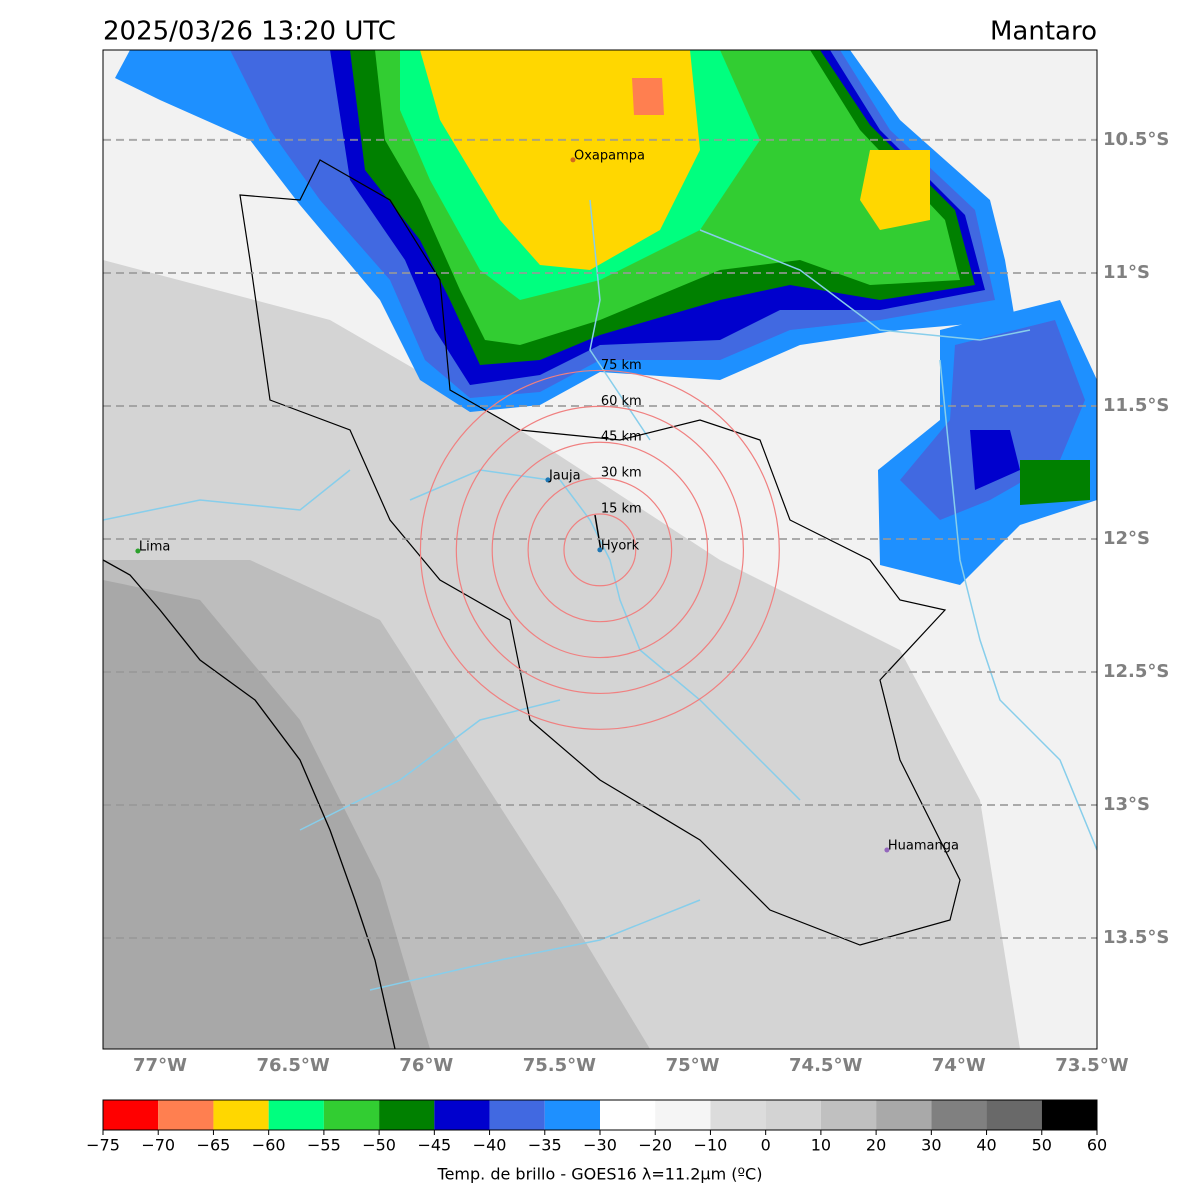 Image resolution: width=1200 pixels, height=1204 pixels. I want to click on ring-label: 75 km, so click(621, 365).